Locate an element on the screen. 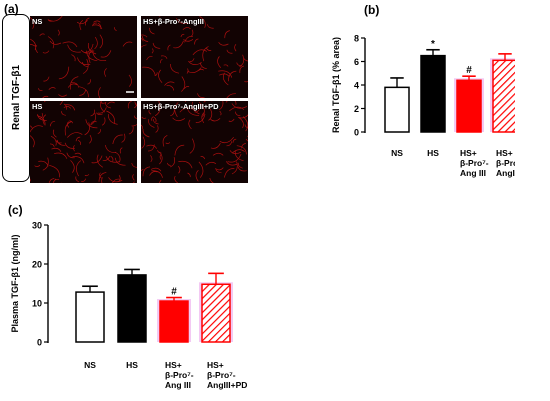  micrograph-hs: HS is located at coordinates (83, 142).